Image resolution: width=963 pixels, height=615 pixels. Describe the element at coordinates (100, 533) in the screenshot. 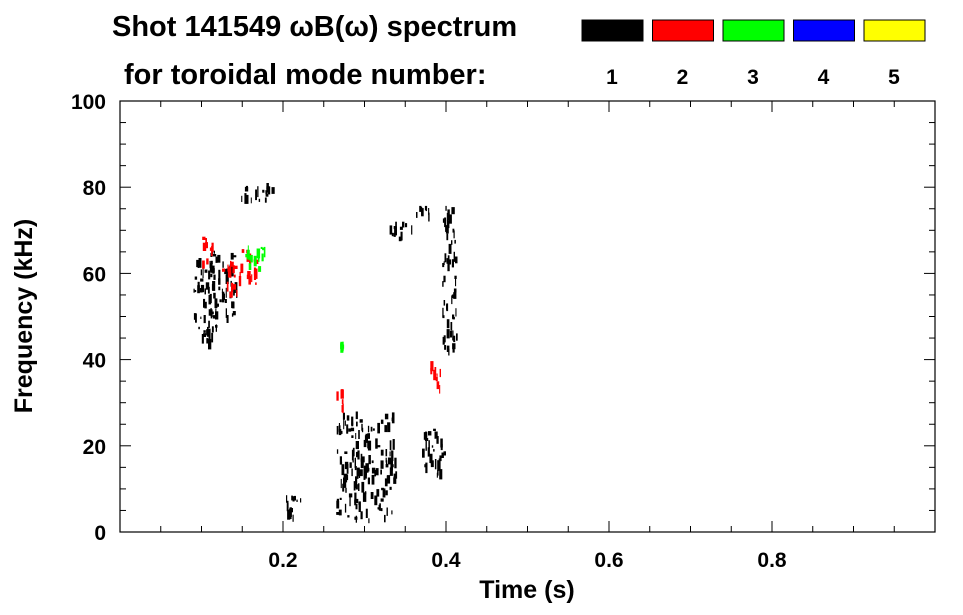

I see `y-tick-label: 0` at that location.